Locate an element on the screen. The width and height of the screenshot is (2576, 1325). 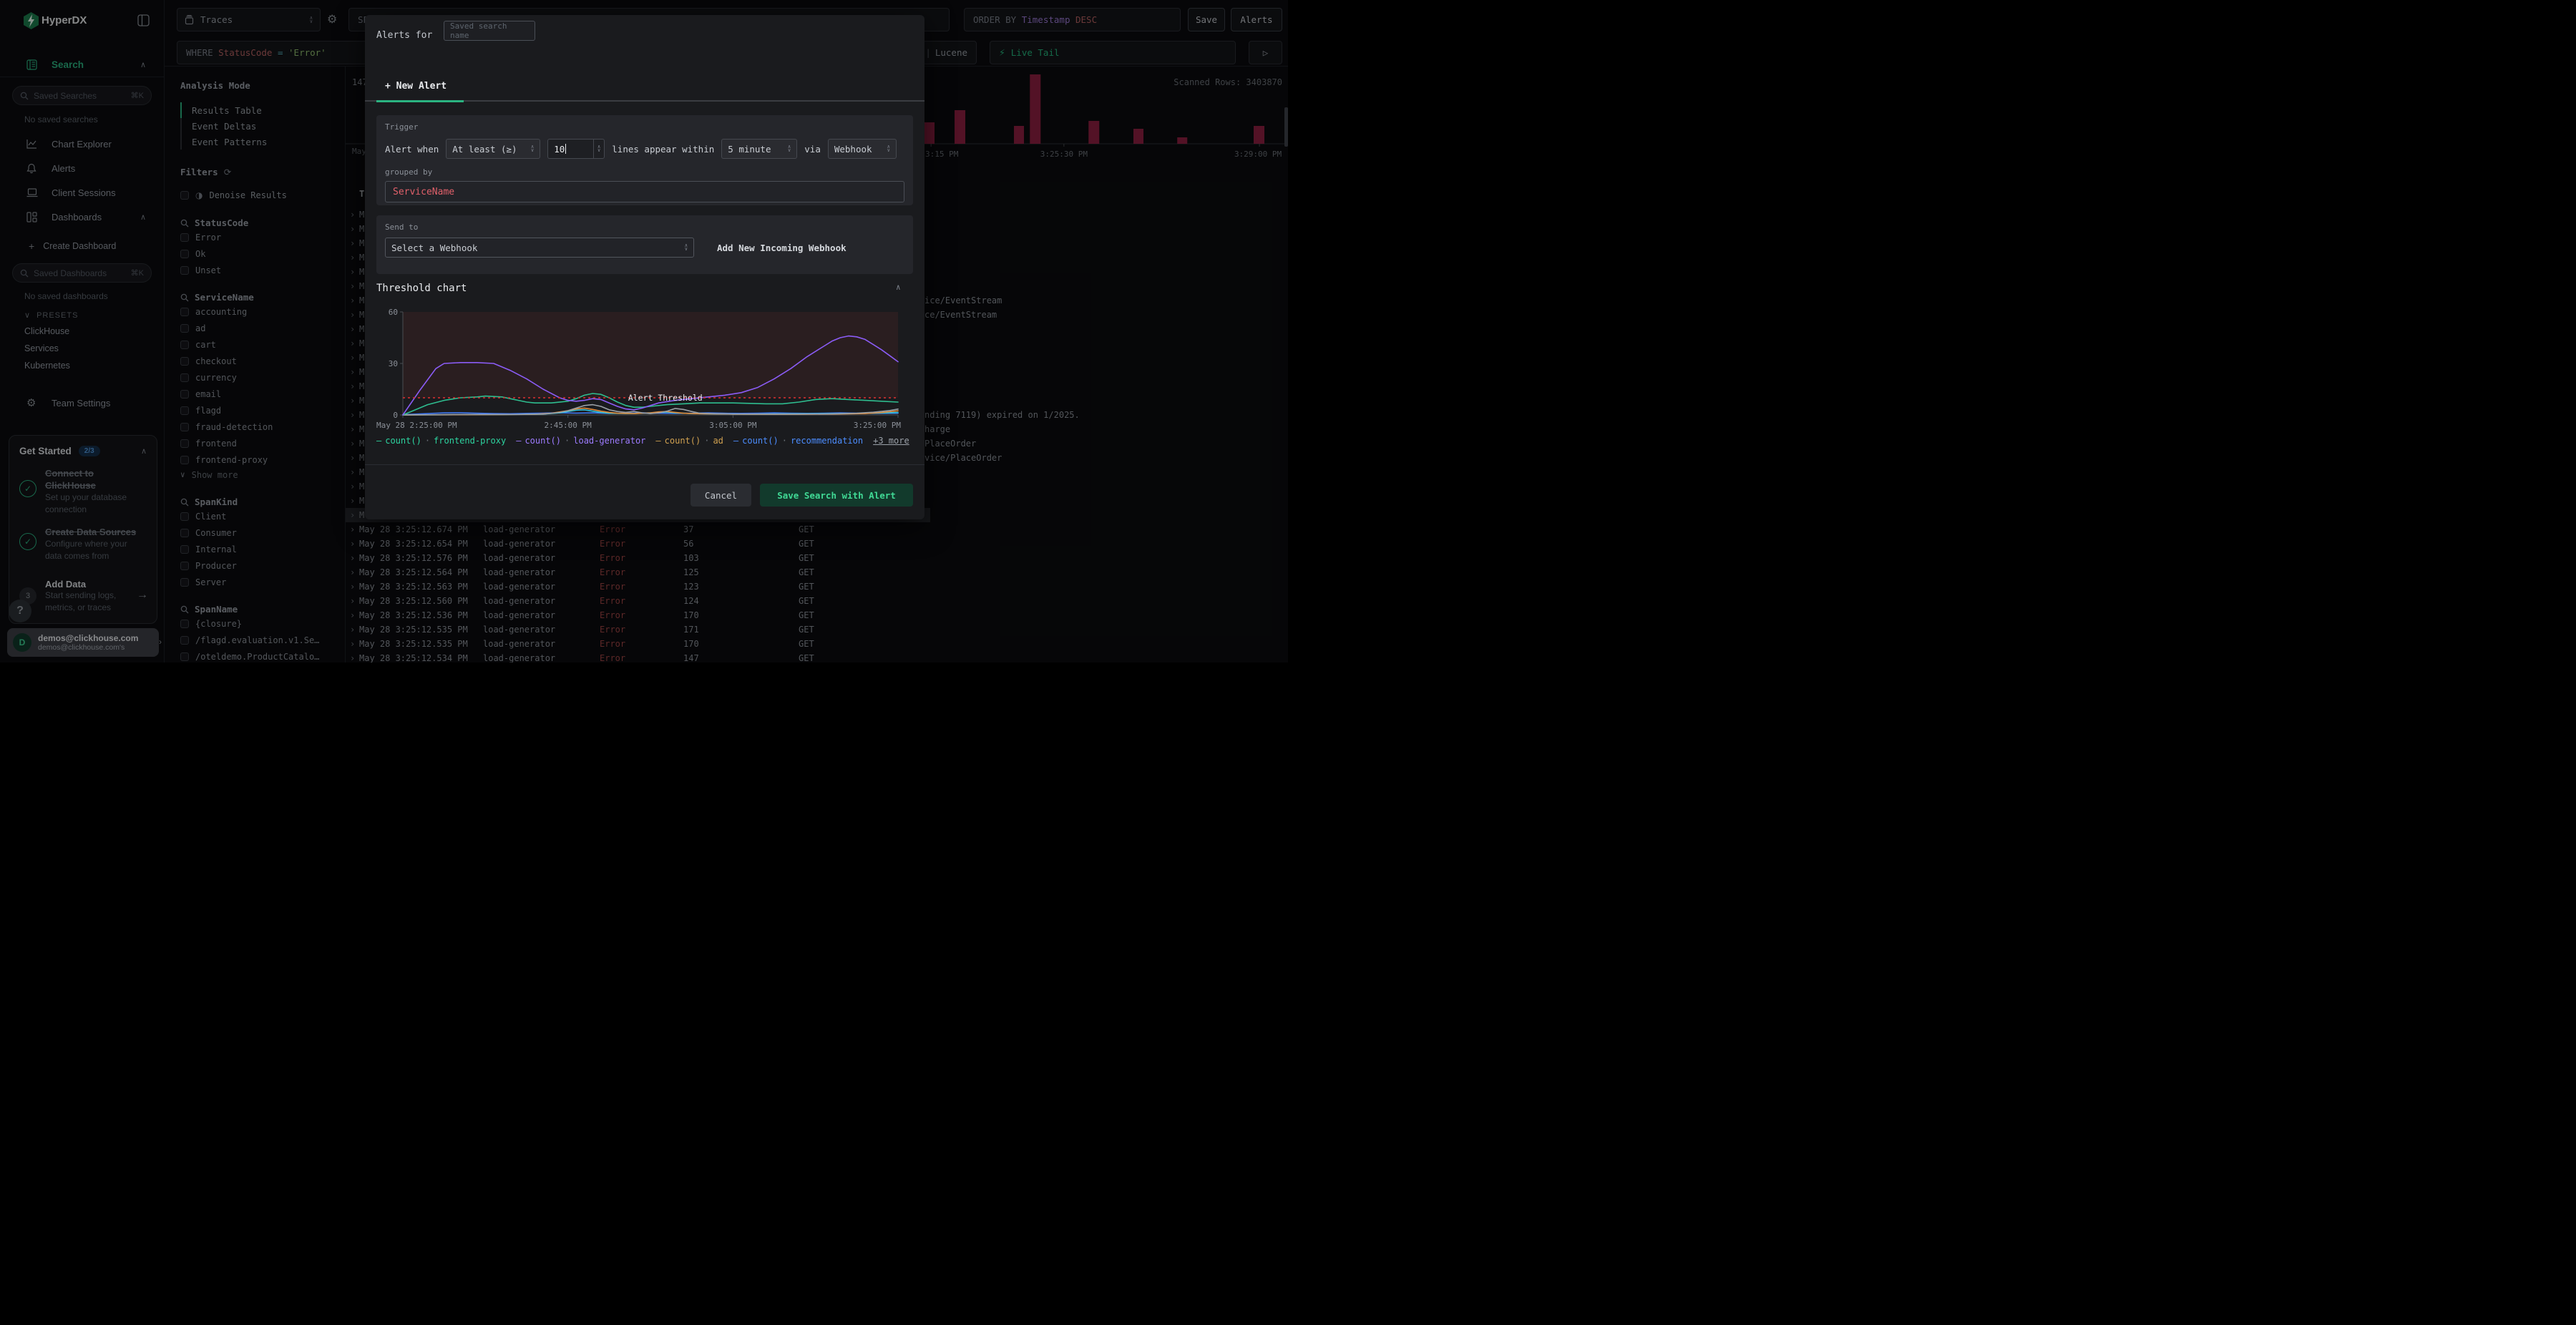
scrollbar-thumb is located at coordinates (1286, 127).